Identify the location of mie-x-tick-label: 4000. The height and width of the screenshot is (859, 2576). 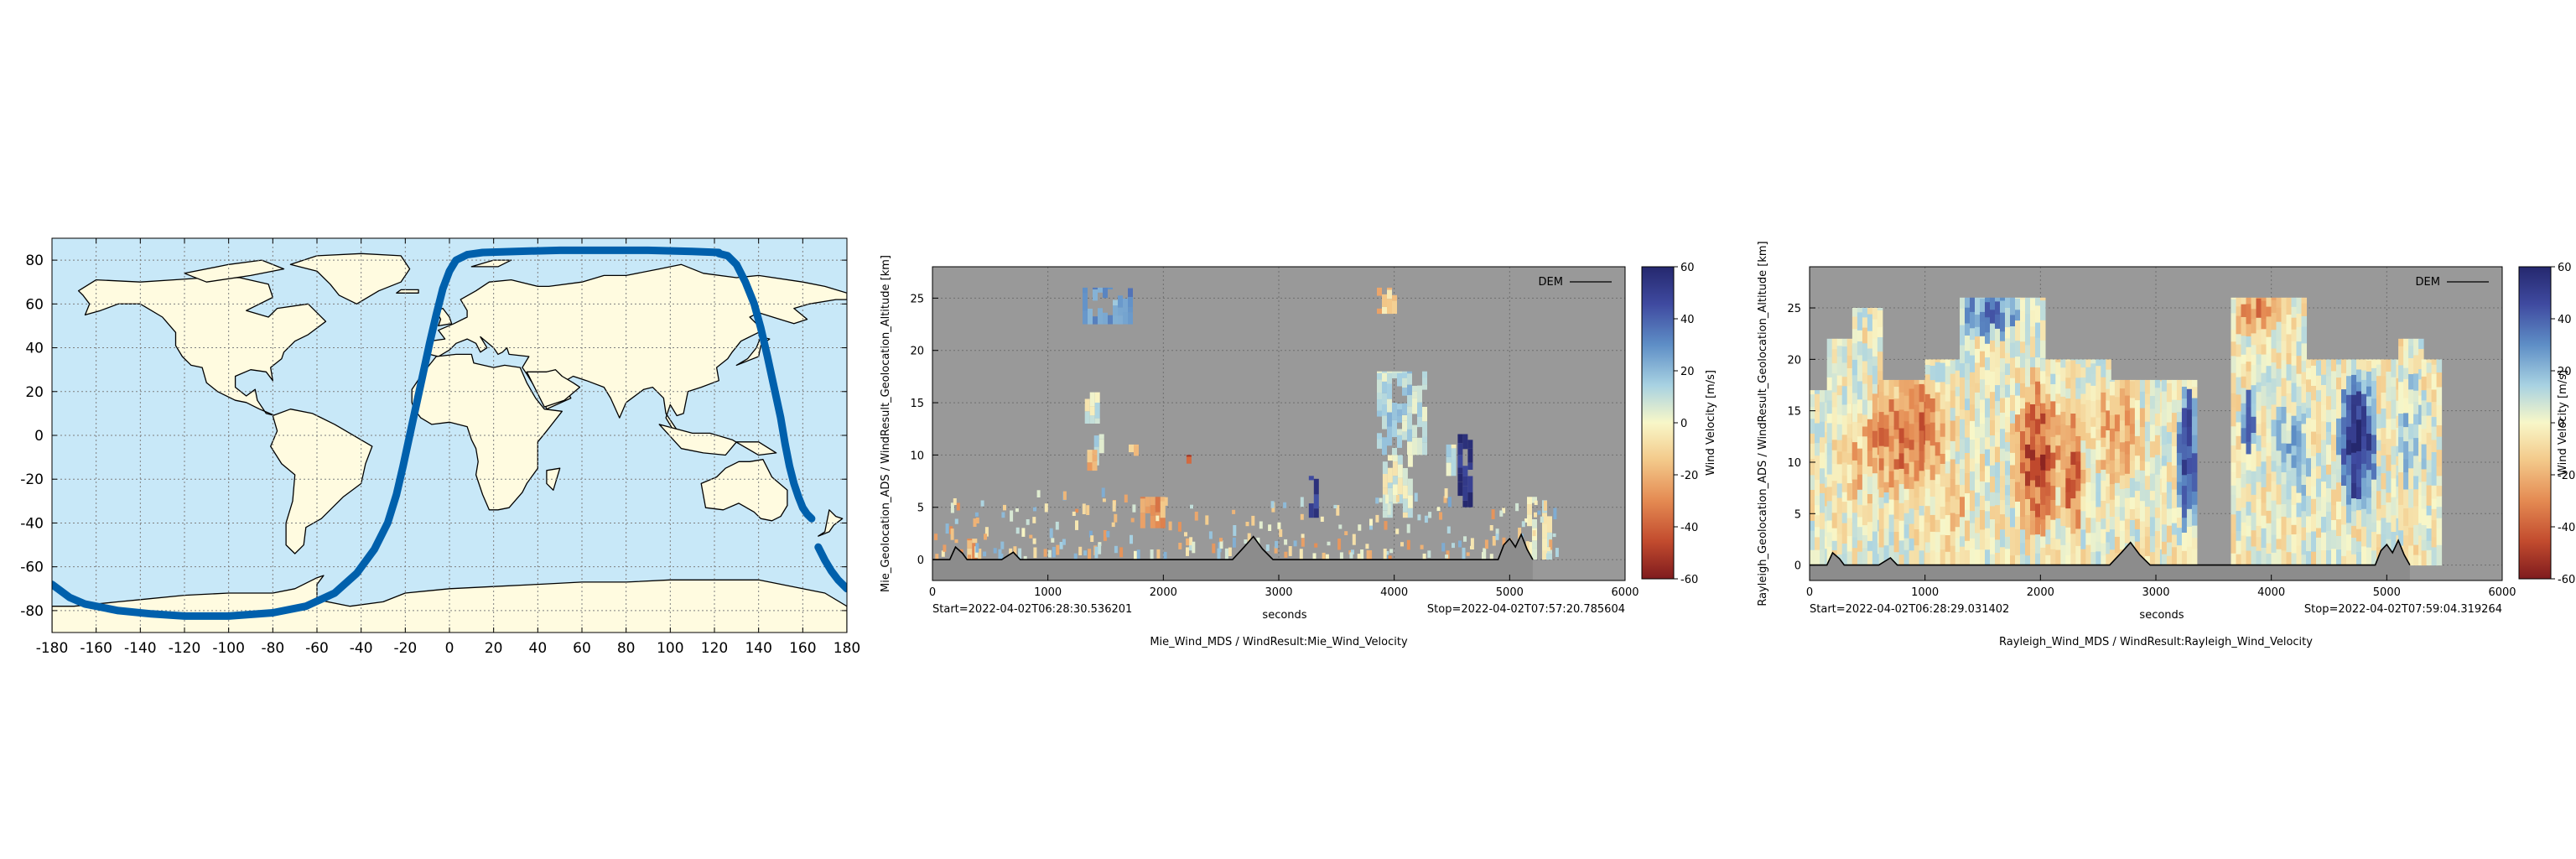
(1394, 592).